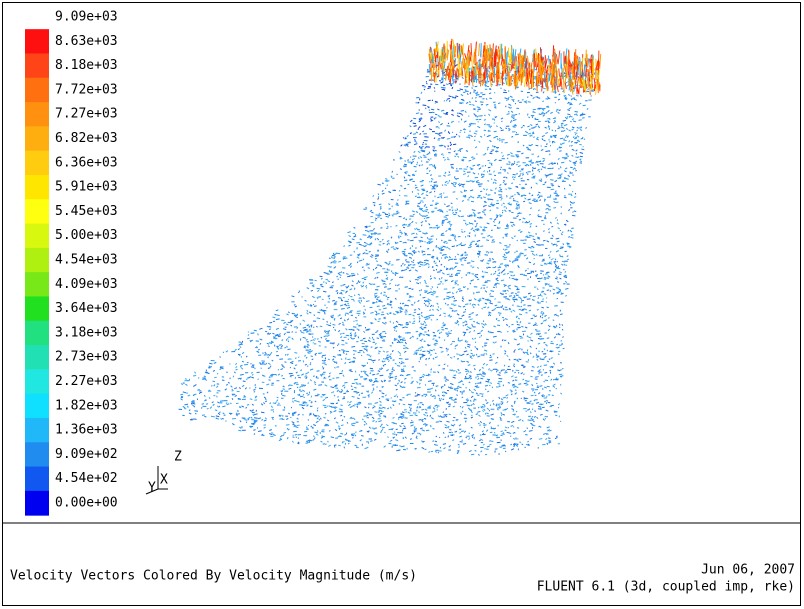 This screenshot has width=804, height=609. Describe the element at coordinates (86, 65) in the screenshot. I see `legend-label: 8.18e+03` at that location.